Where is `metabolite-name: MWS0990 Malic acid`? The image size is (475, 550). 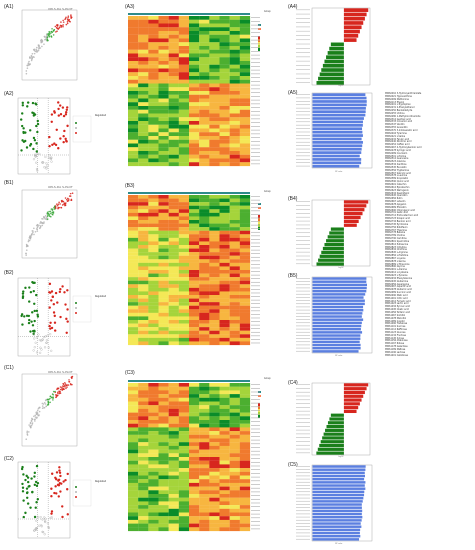 metabolite-name: MWS0990 Malic acid is located at coordinates (396, 295).